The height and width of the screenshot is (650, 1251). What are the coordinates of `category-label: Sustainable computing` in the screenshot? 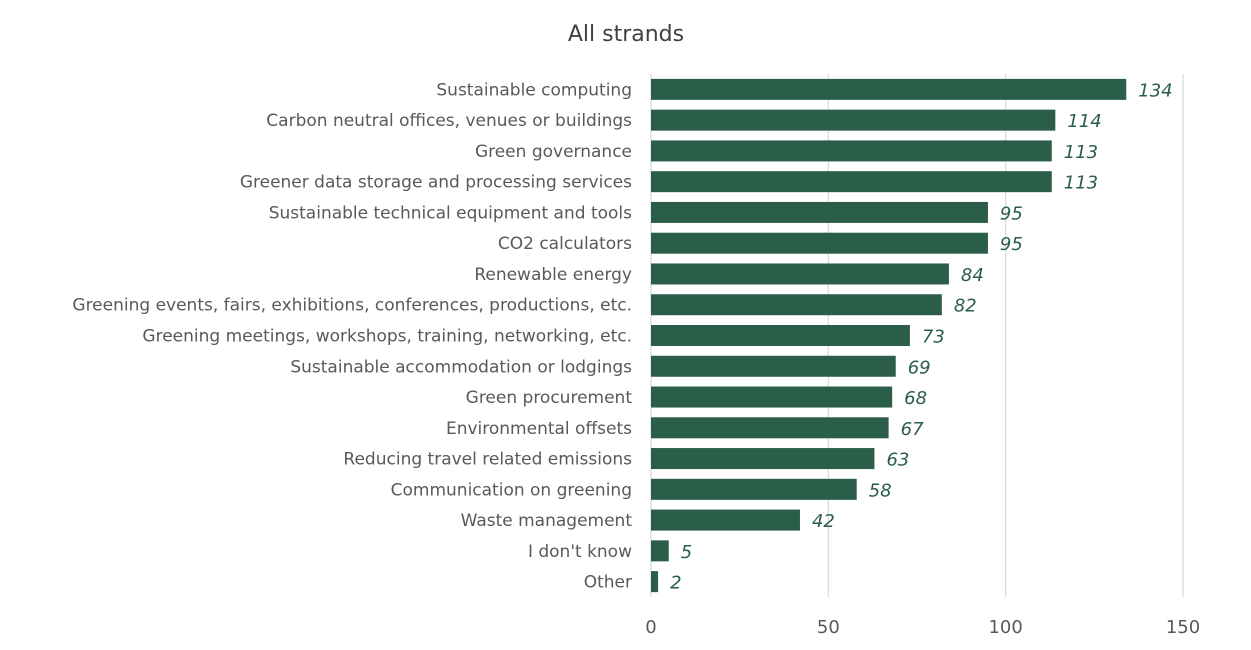 It's located at (534, 90).